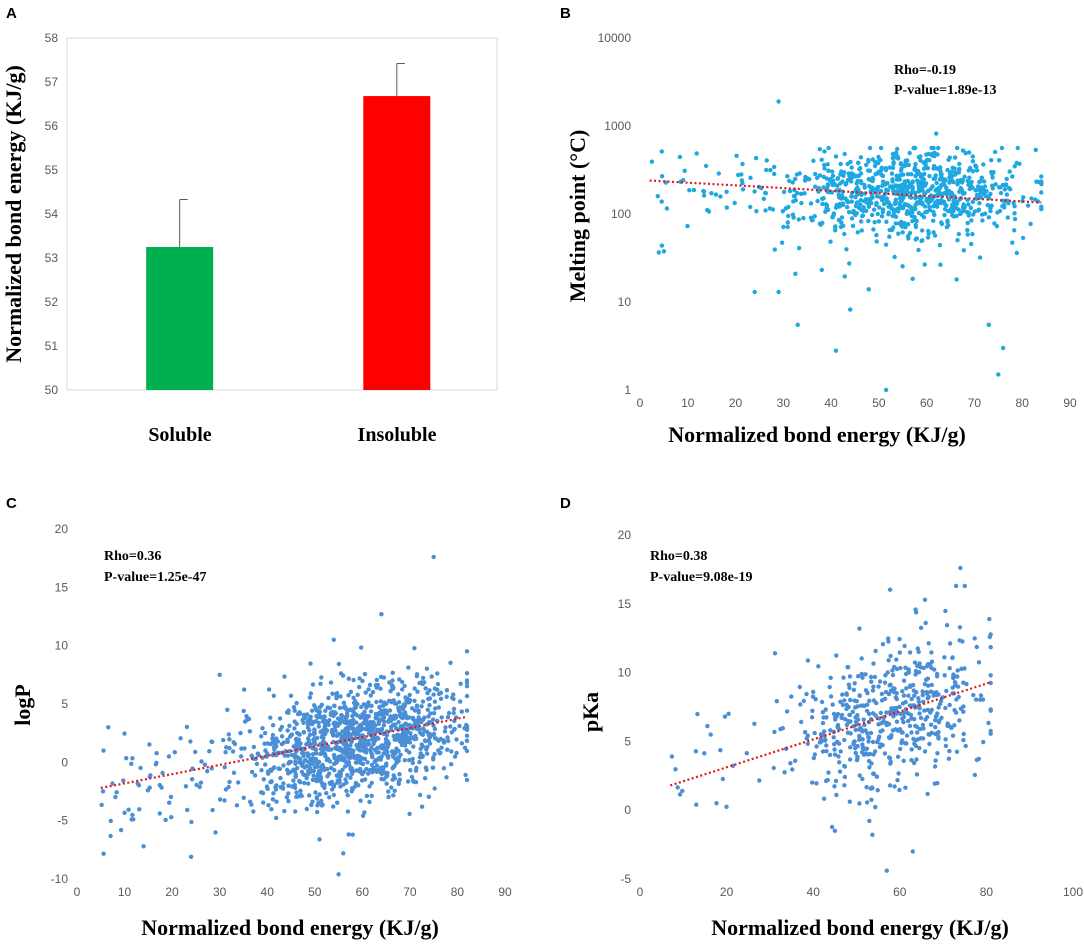 The image size is (1084, 950). Describe the element at coordinates (625, 707) in the screenshot. I see `y-tick-labels-d: -5 0 5 10 15 20` at that location.